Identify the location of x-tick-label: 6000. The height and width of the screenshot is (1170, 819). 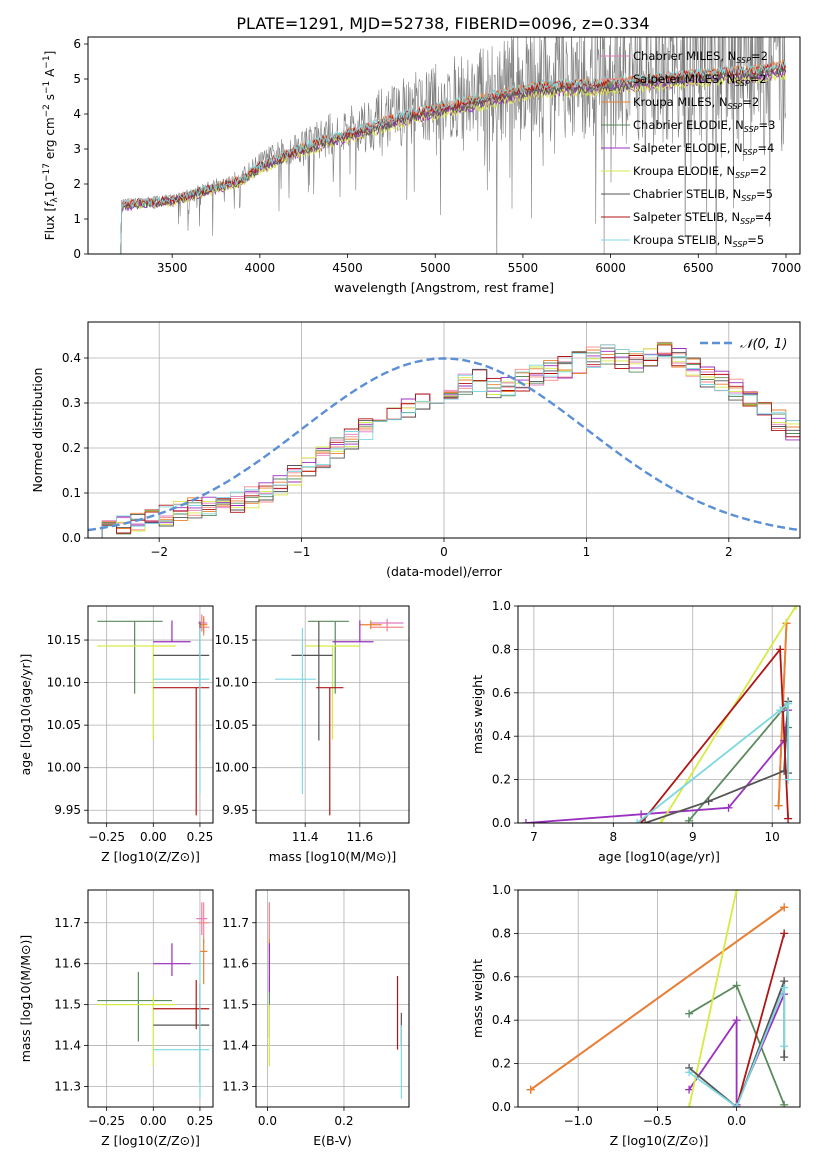
(610, 268).